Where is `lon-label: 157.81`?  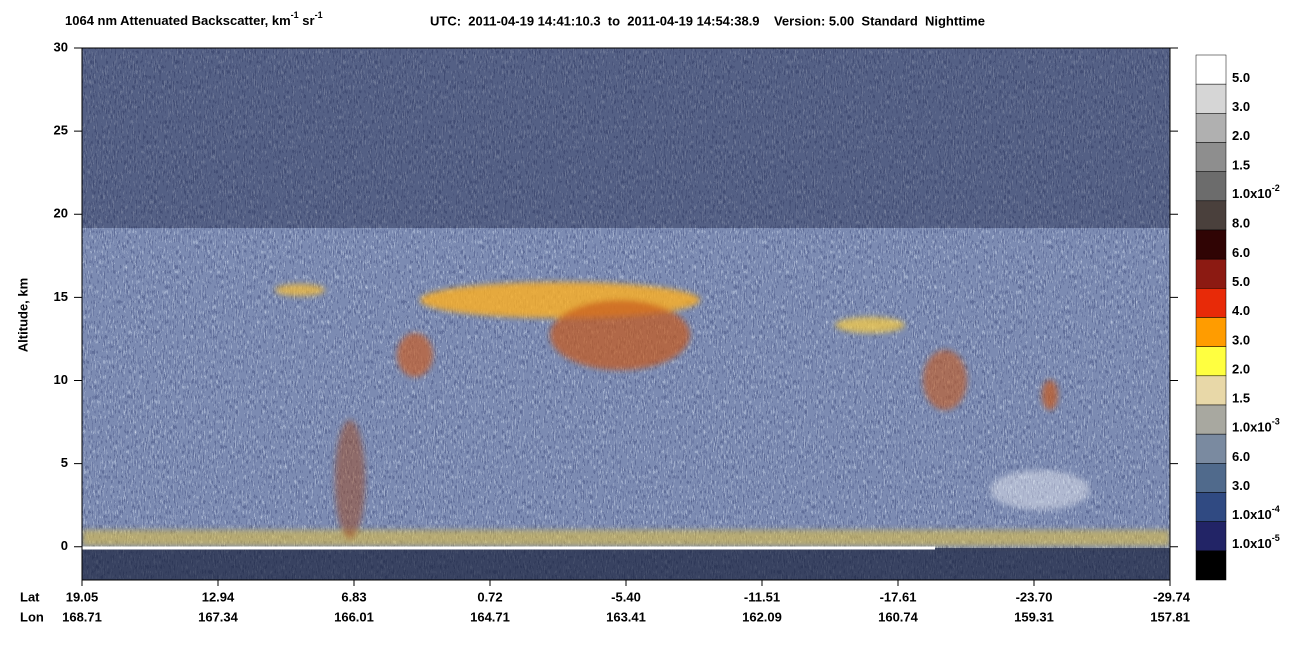 lon-label: 157.81 is located at coordinates (1170, 616).